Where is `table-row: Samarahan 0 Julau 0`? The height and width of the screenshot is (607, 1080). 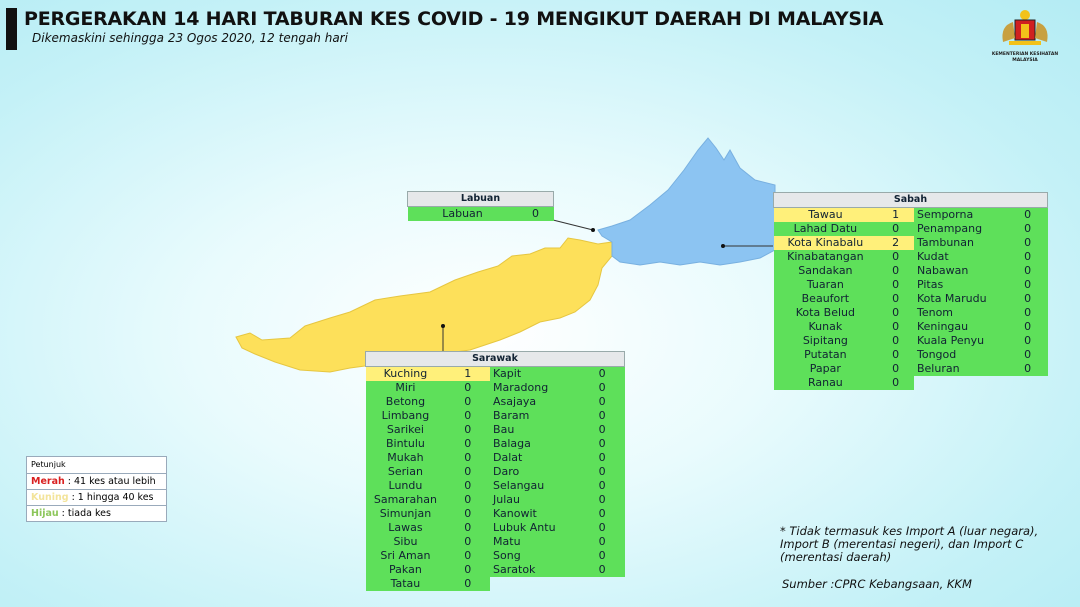 table-row: Samarahan 0 Julau 0 is located at coordinates (495, 500).